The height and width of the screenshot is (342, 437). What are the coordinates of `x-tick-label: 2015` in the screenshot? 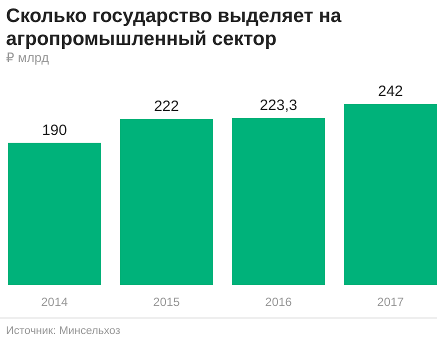 It's located at (166, 302).